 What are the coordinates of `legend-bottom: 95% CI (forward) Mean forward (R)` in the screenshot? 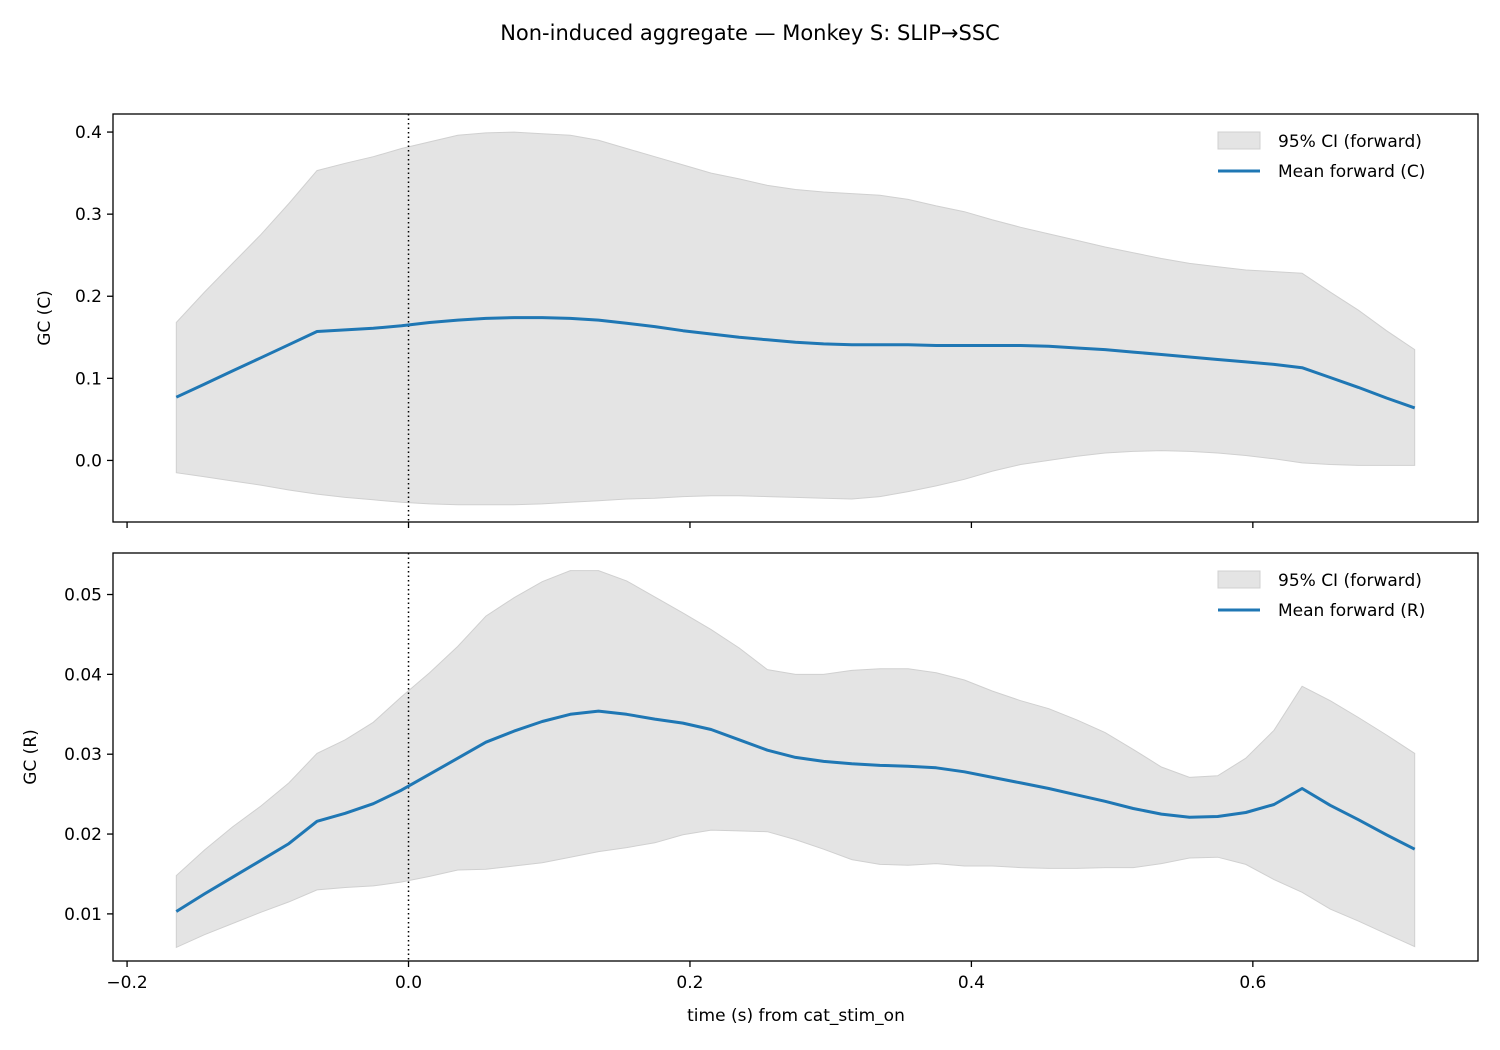 It's located at (1321, 595).